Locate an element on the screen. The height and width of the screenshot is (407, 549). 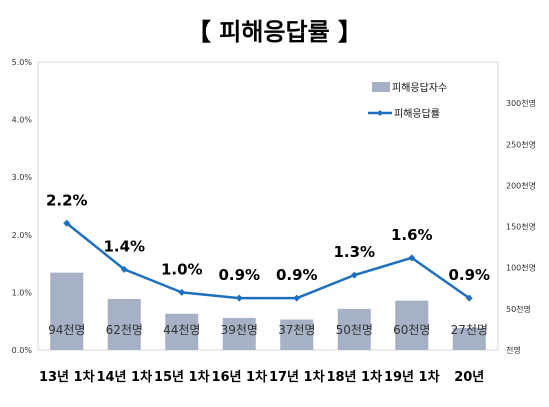
left-axis-tick-label: 5.0% is located at coordinates (22, 62).